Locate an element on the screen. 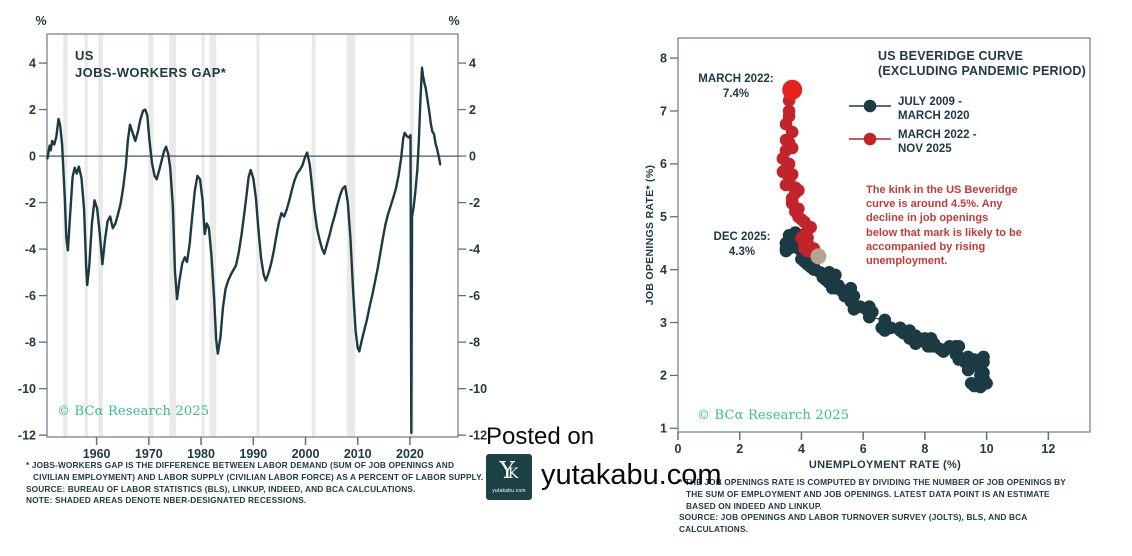  x-tick-label: 2000 is located at coordinates (306, 454).